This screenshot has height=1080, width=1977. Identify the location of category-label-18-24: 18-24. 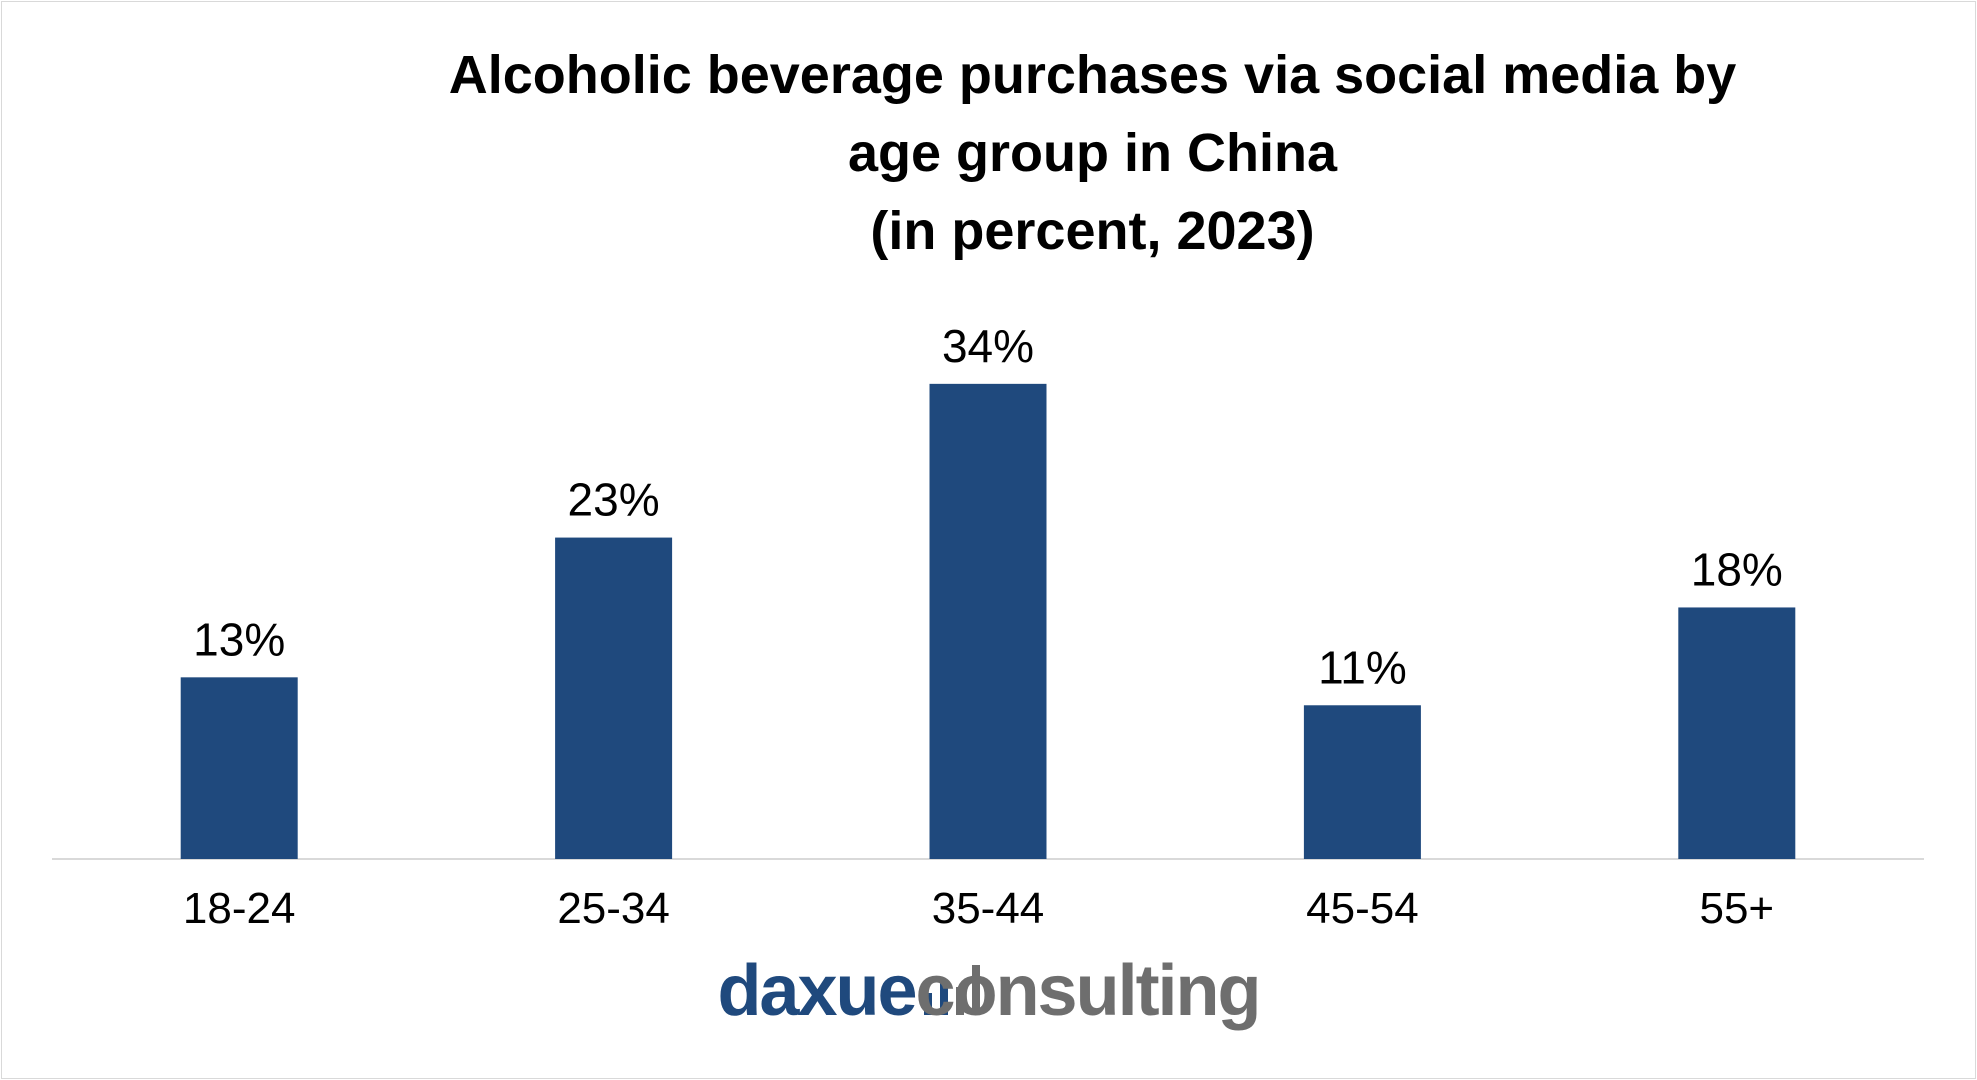
(239, 908).